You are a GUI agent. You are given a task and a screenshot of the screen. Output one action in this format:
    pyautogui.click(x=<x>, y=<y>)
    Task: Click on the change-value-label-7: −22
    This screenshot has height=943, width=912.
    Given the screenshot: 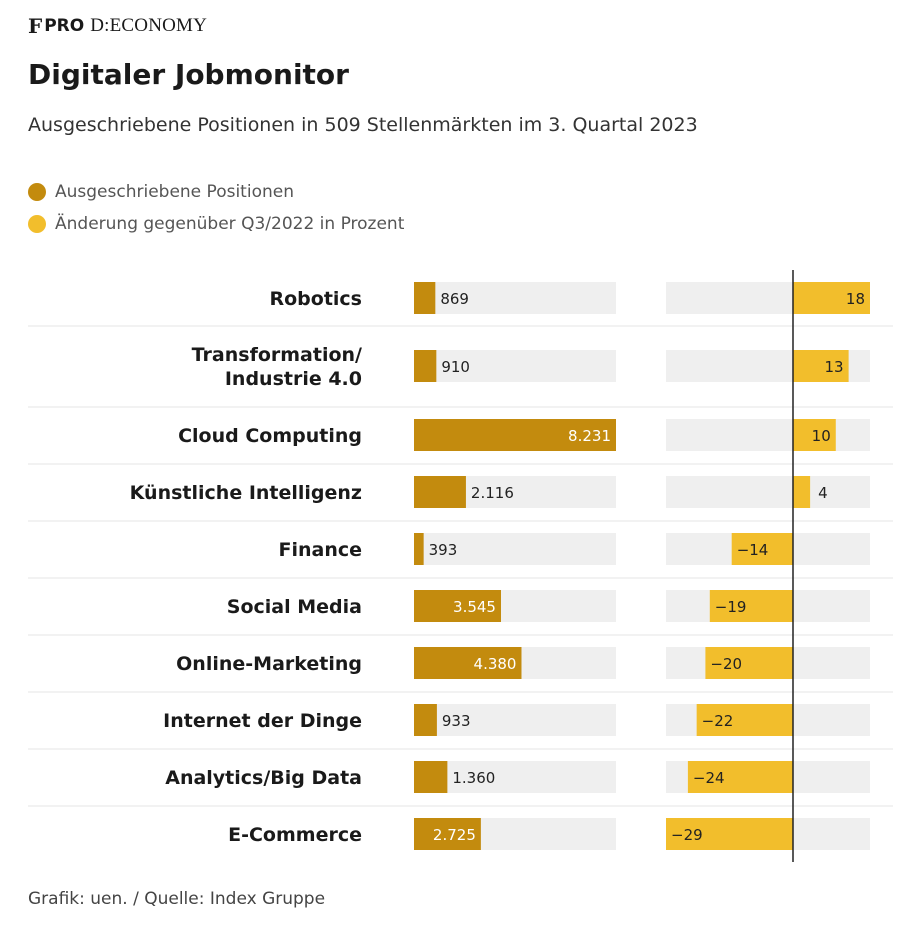 What is the action you would take?
    pyautogui.click(x=718, y=721)
    